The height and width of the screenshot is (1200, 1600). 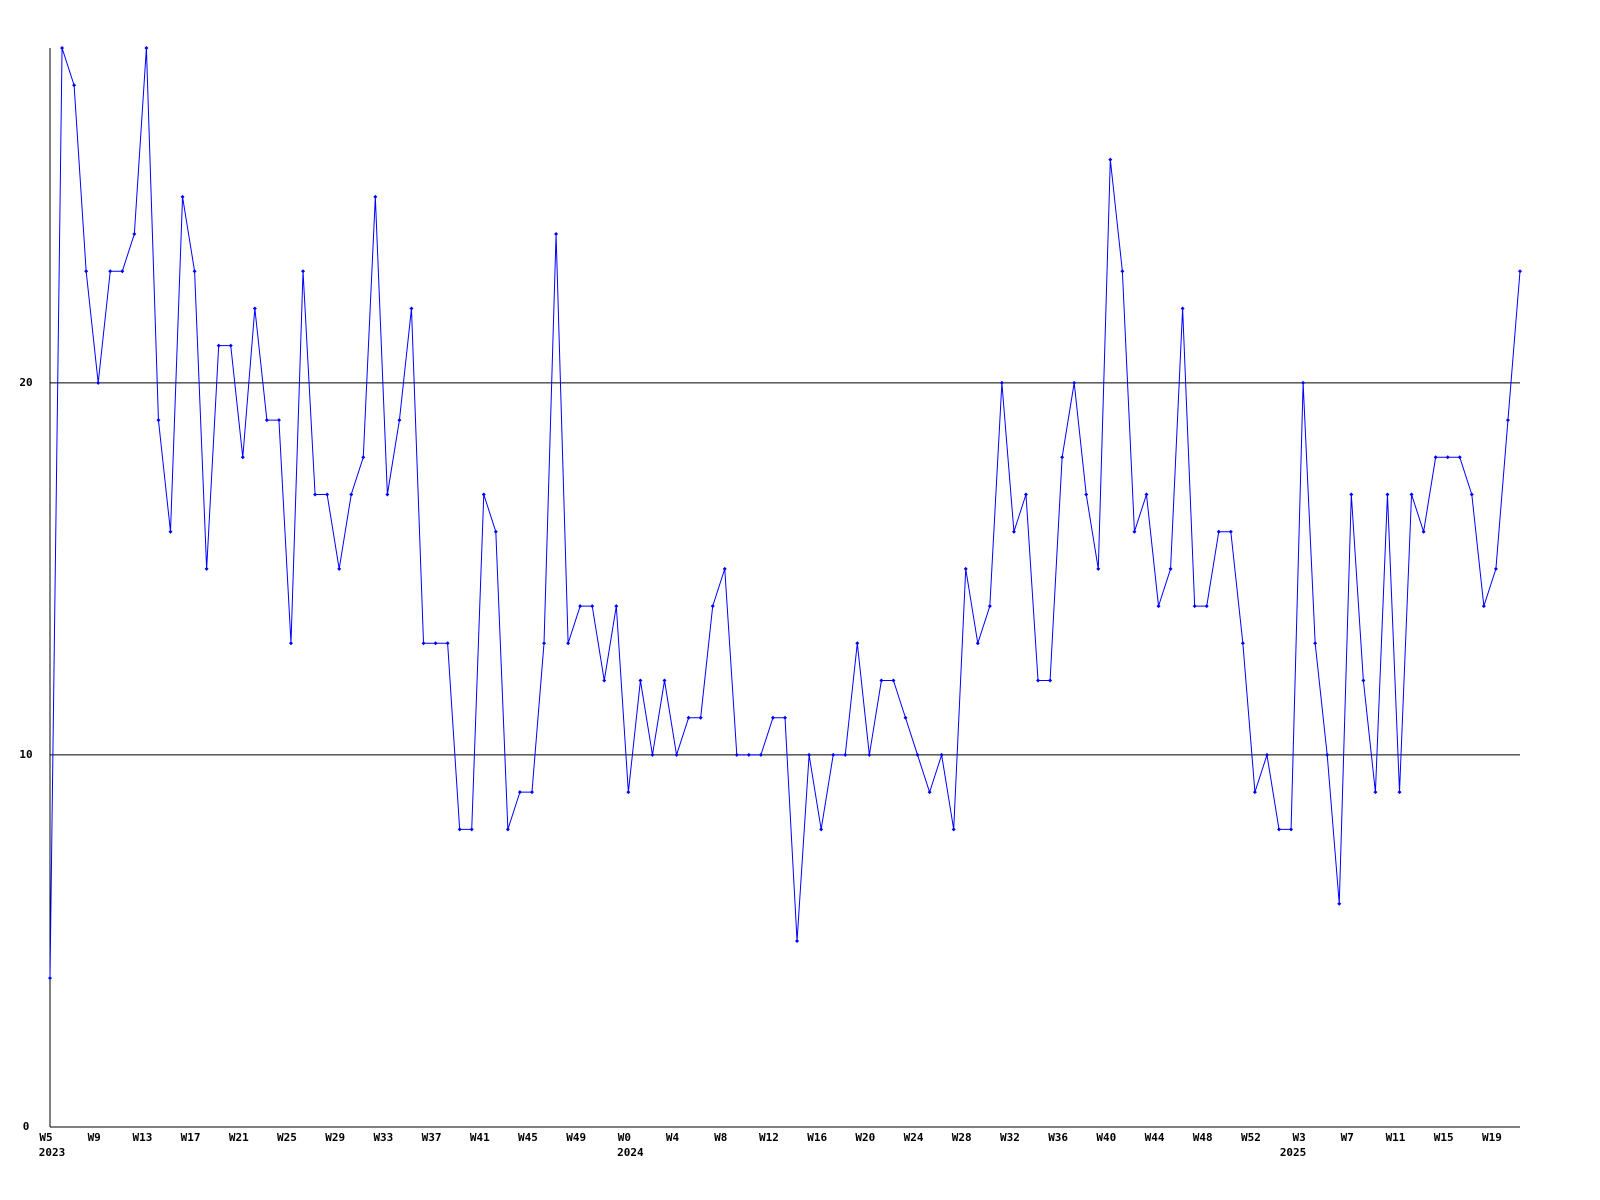 What do you see at coordinates (1444, 1137) in the screenshot?
I see `x-tick-label: W15` at bounding box center [1444, 1137].